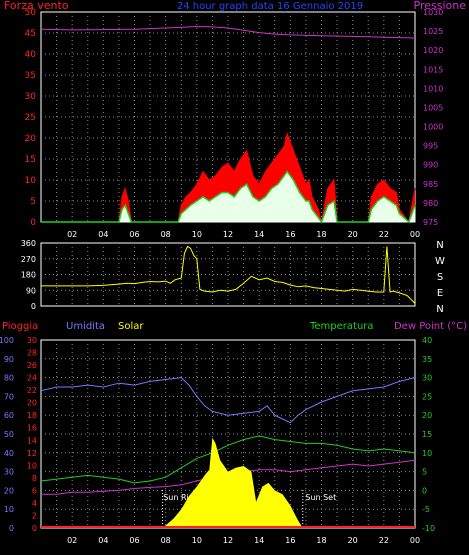 The height and width of the screenshot is (555, 469). Describe the element at coordinates (228, 400) in the screenshot. I see `humidity-line` at that location.